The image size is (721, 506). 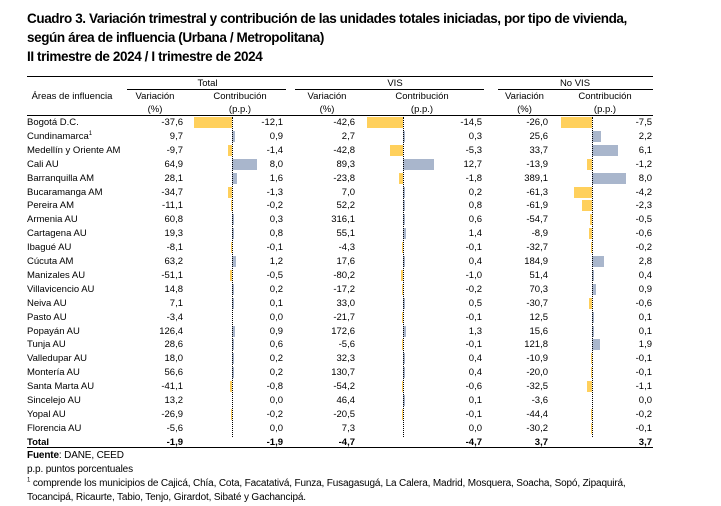 What do you see at coordinates (174, 400) in the screenshot?
I see `variacion-value: 13,2` at bounding box center [174, 400].